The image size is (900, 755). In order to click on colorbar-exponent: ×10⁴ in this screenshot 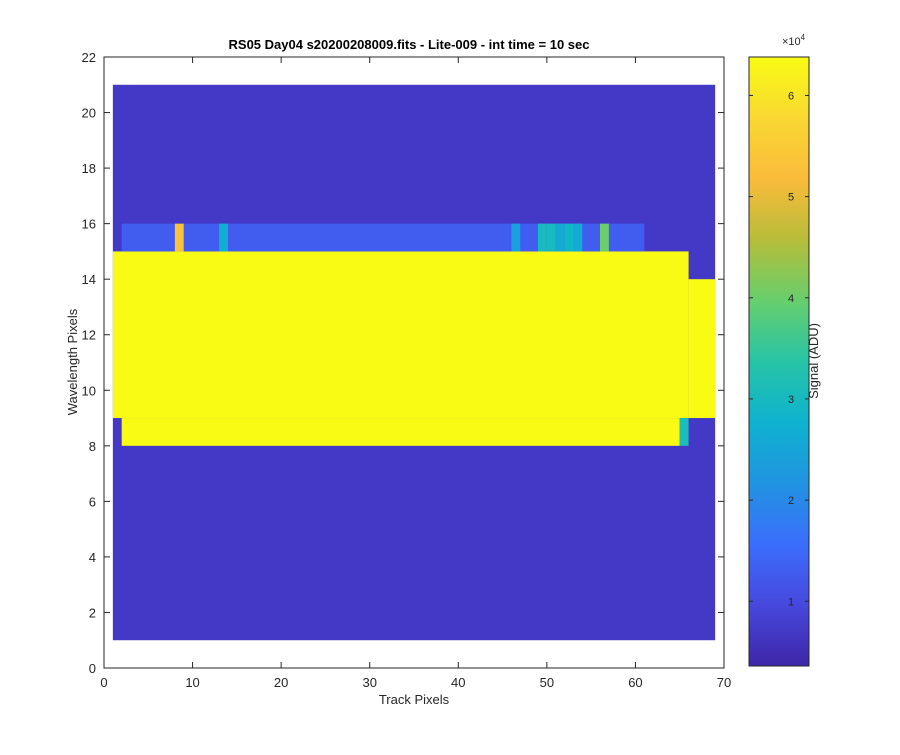, I will do `click(794, 40)`.